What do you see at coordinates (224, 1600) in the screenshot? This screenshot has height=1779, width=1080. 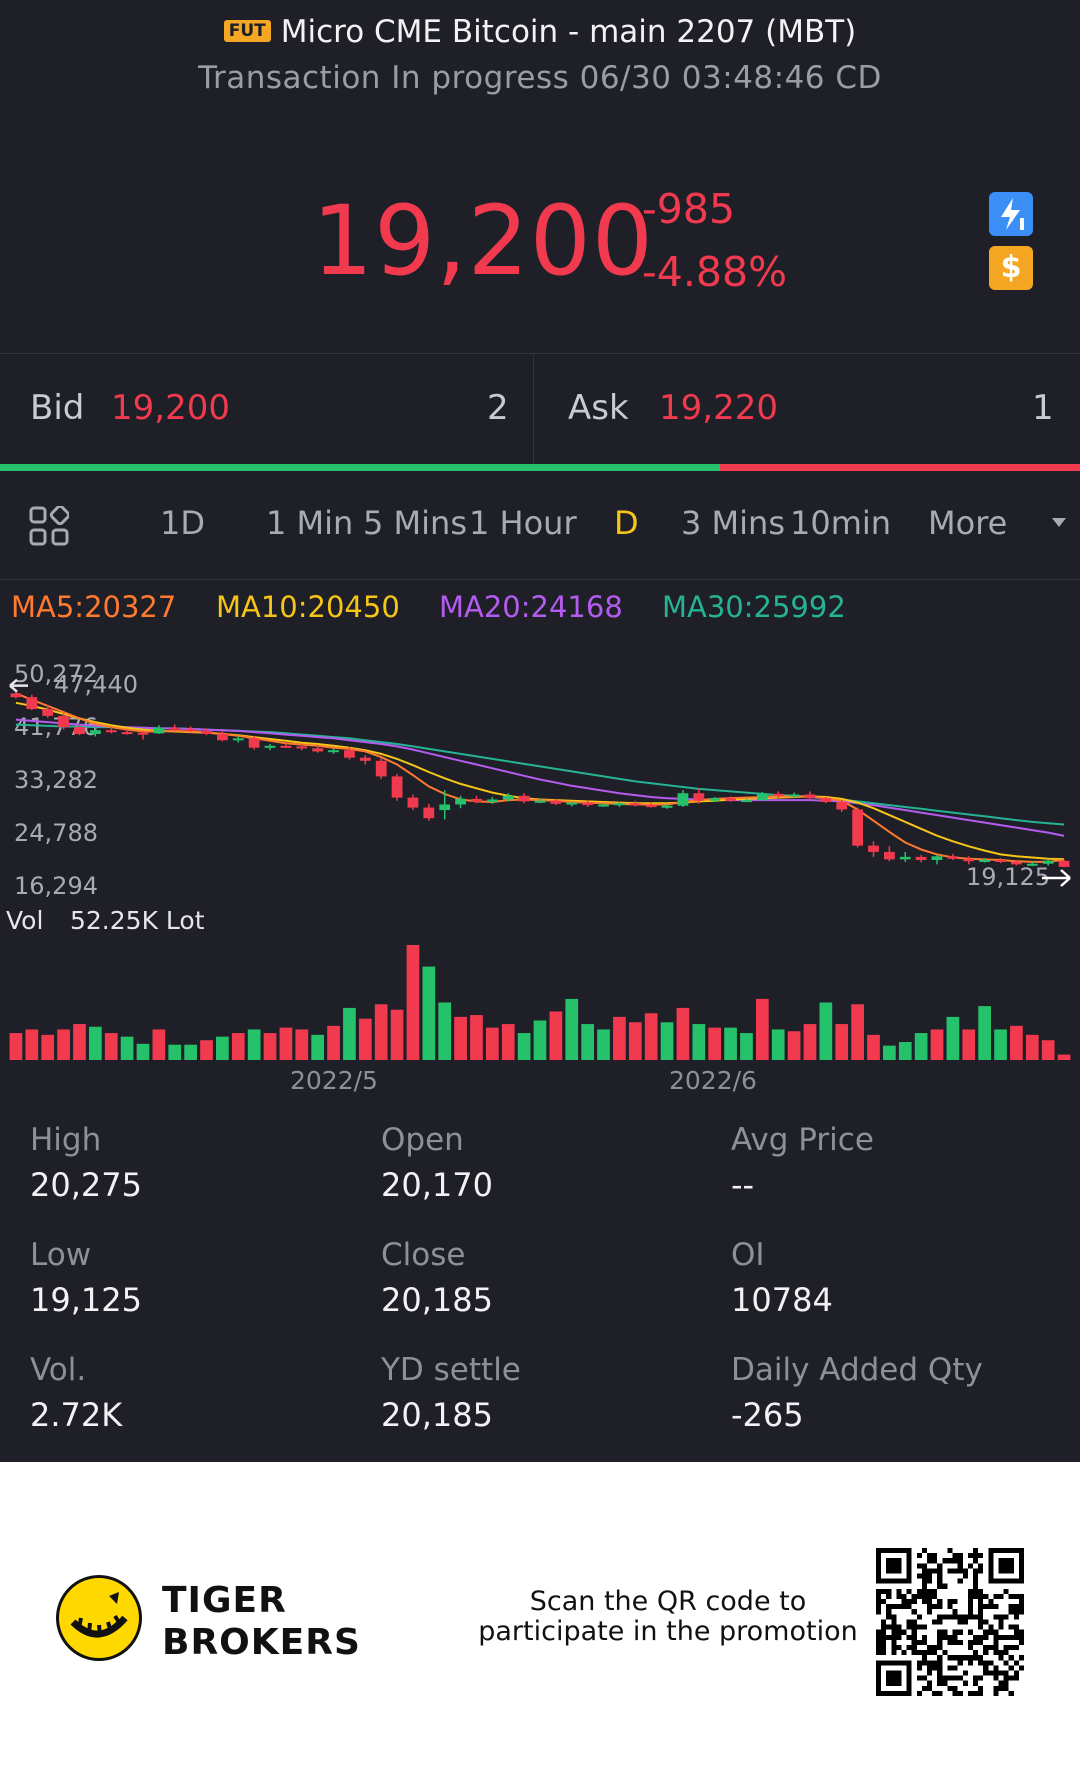 I see `brand-name-line1: TIGER` at bounding box center [224, 1600].